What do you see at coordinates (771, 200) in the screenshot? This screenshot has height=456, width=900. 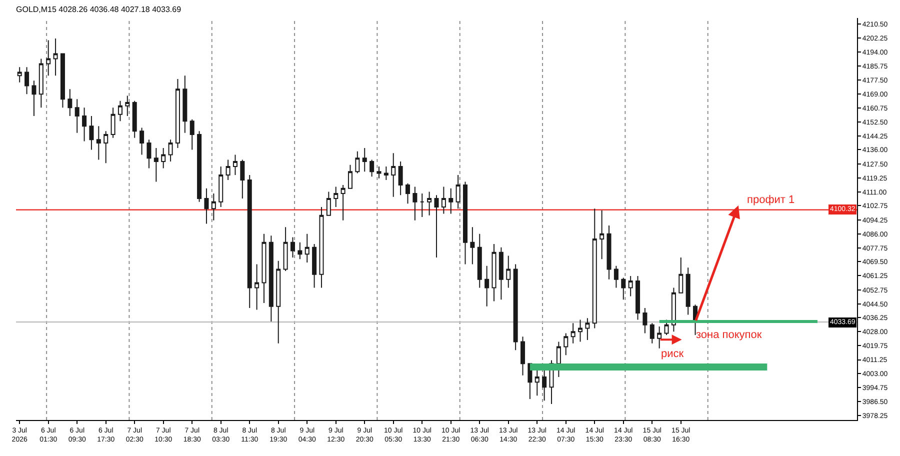 I see `annotation: профит 1` at bounding box center [771, 200].